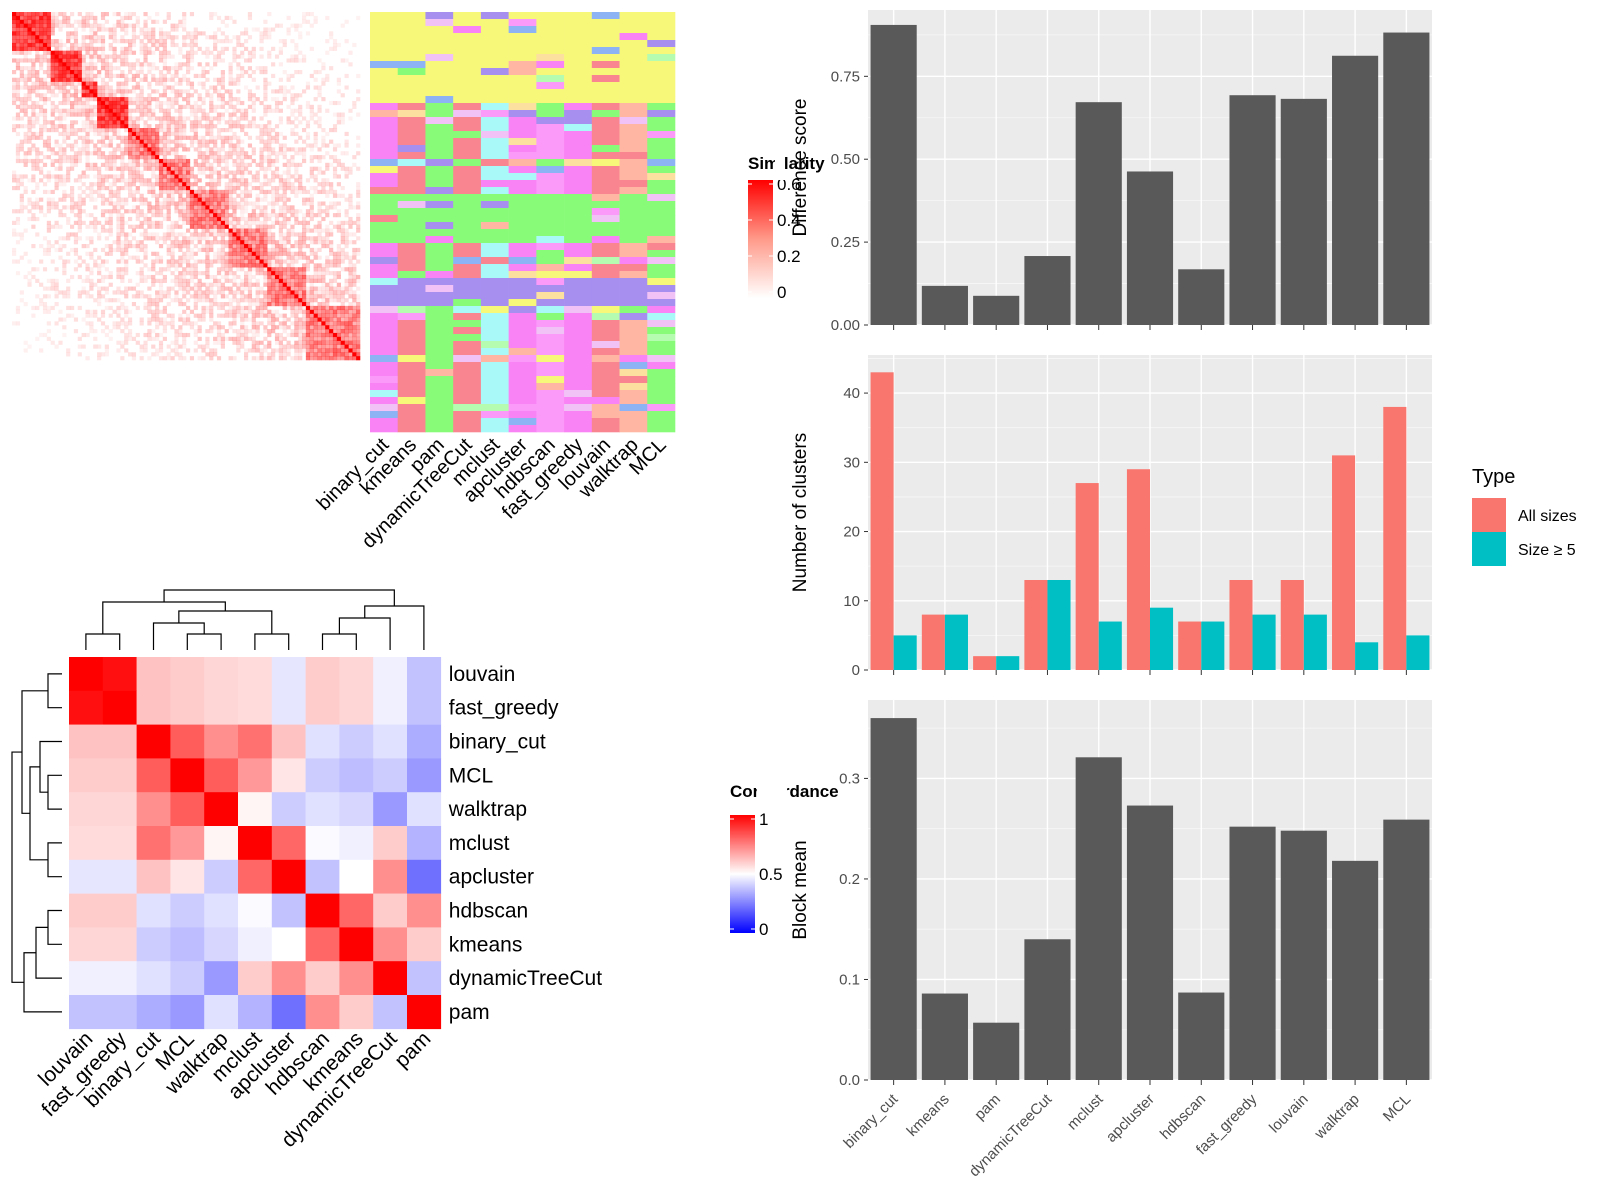  Describe the element at coordinates (1547, 550) in the screenshot. I see `legend-label-size-ge-5: Size ≥ 5` at that location.